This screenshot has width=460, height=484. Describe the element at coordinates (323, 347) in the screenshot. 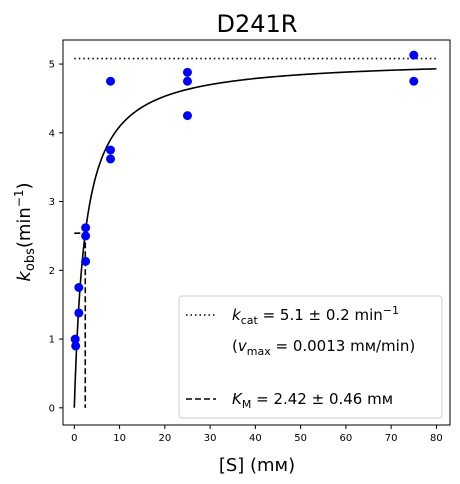

I see `legend-vmax-label: (vmax = 0.0013 mм/min)` at that location.